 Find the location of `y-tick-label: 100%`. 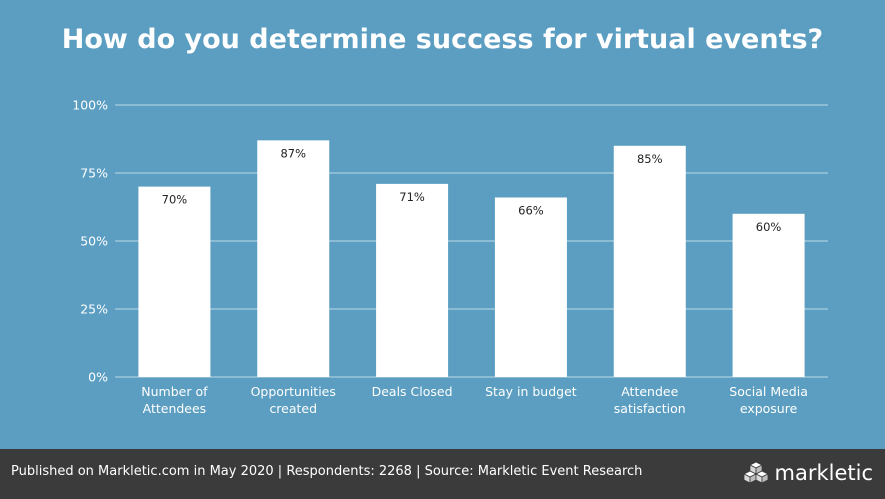

y-tick-label: 100% is located at coordinates (90, 105).